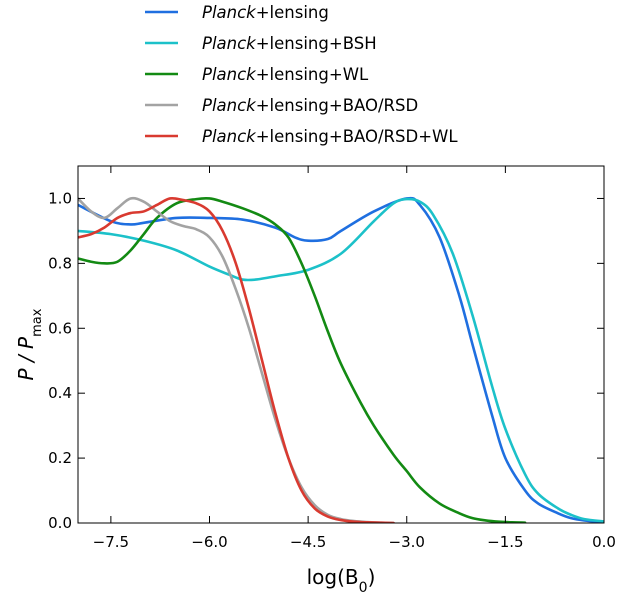 This screenshot has width=643, height=594. I want to click on y-tick-label: 0.6, so click(60, 328).